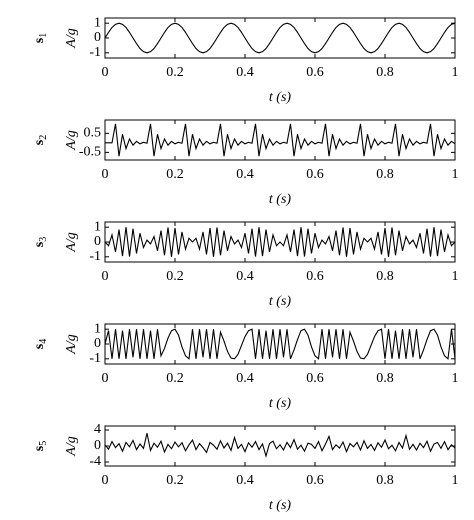 Image resolution: width=474 pixels, height=520 pixels. Describe the element at coordinates (43, 239) in the screenshot. I see `signal-index: 3` at that location.